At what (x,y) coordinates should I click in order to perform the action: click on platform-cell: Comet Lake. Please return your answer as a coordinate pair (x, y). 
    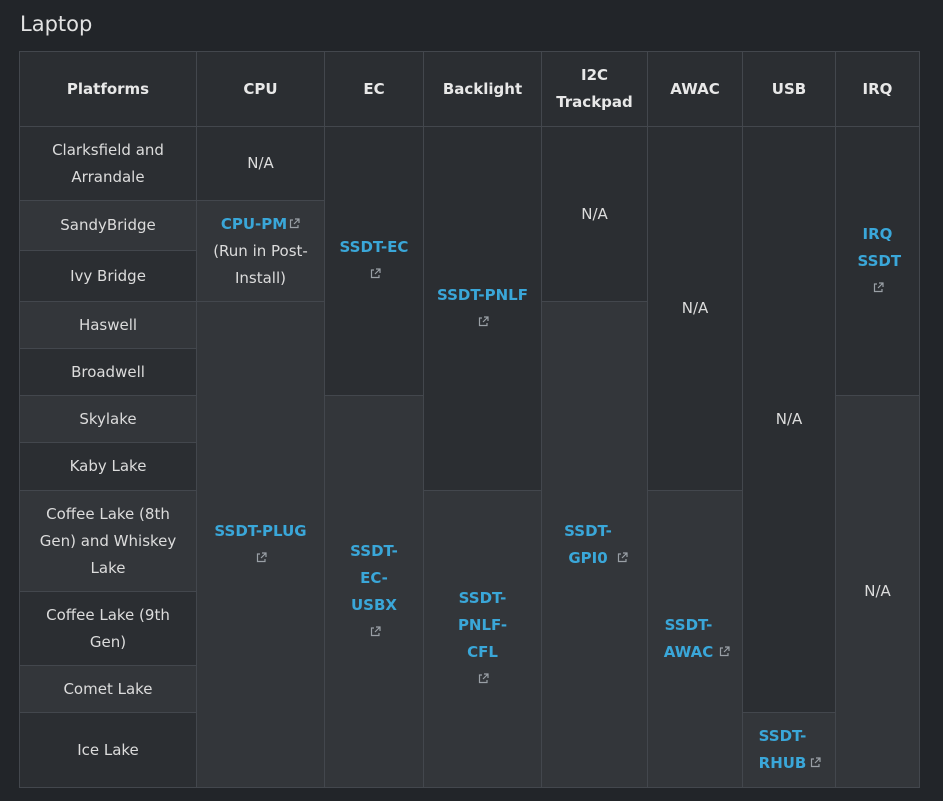
    Looking at the image, I should click on (108, 689).